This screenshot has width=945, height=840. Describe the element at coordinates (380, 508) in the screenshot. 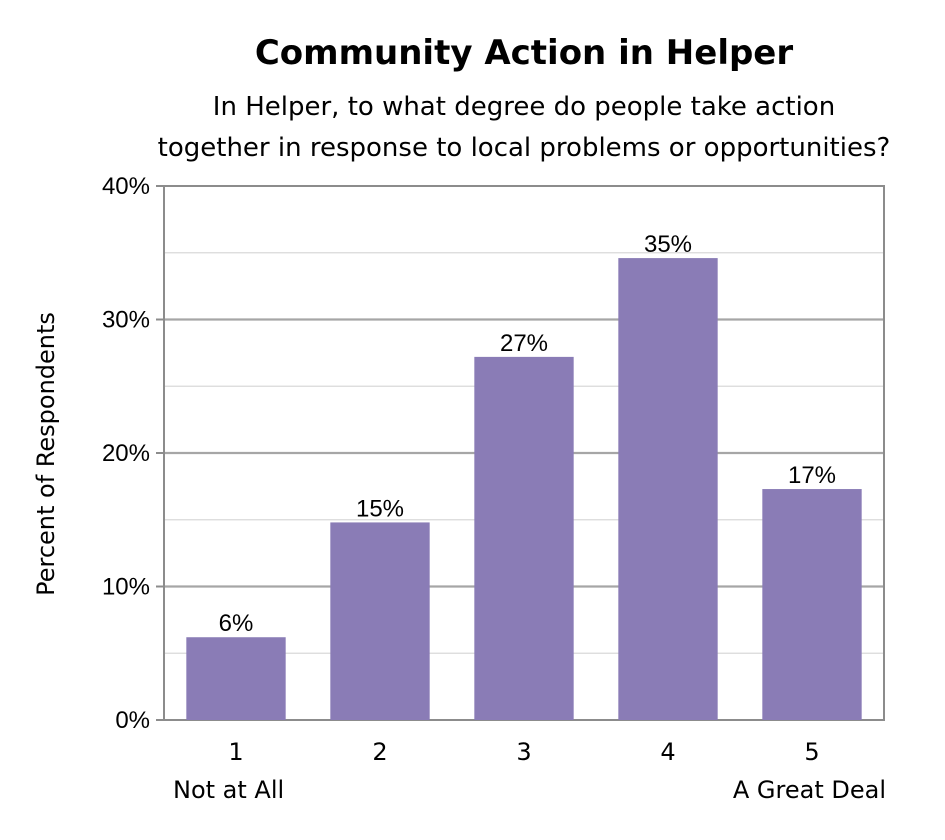

I see `data-label: 15%` at that location.